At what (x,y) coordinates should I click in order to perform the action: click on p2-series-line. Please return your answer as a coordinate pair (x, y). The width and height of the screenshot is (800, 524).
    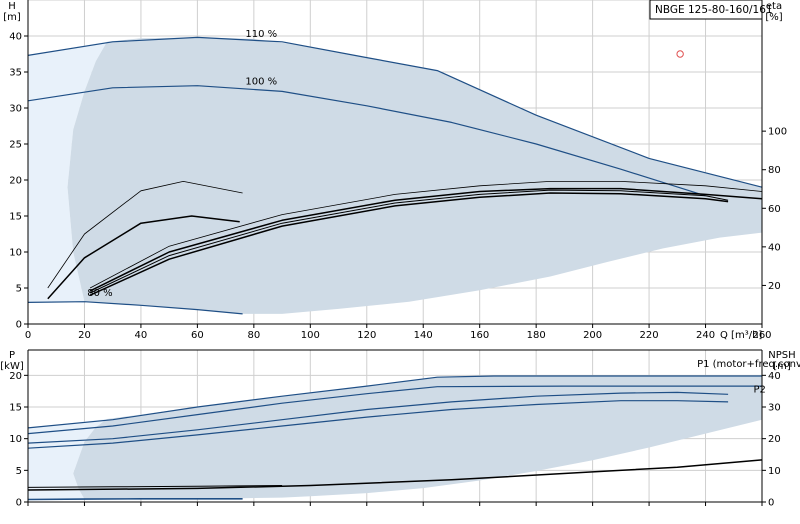
    Looking at the image, I should click on (378, 417).